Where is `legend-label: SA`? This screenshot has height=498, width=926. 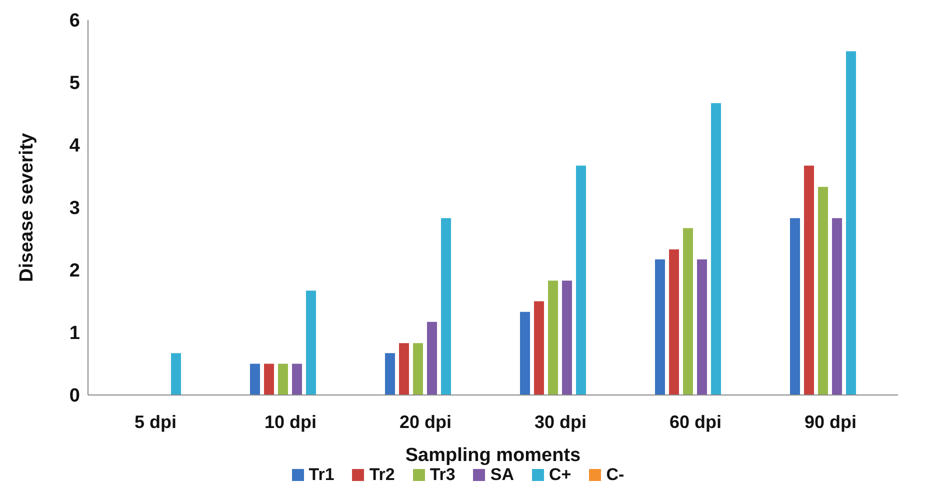 legend-label: SA is located at coordinates (502, 475).